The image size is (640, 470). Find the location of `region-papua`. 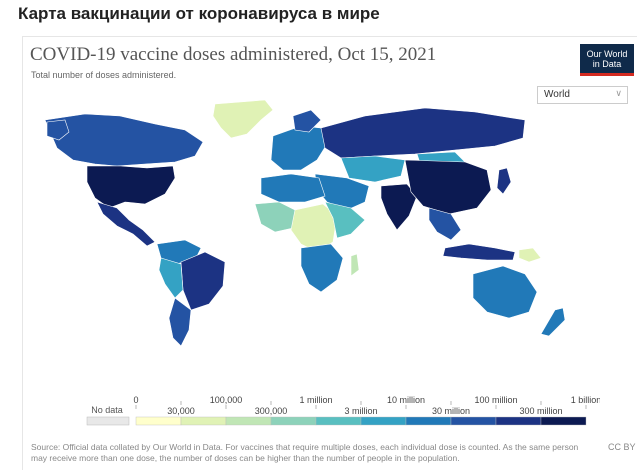

region-papua is located at coordinates (530, 255).